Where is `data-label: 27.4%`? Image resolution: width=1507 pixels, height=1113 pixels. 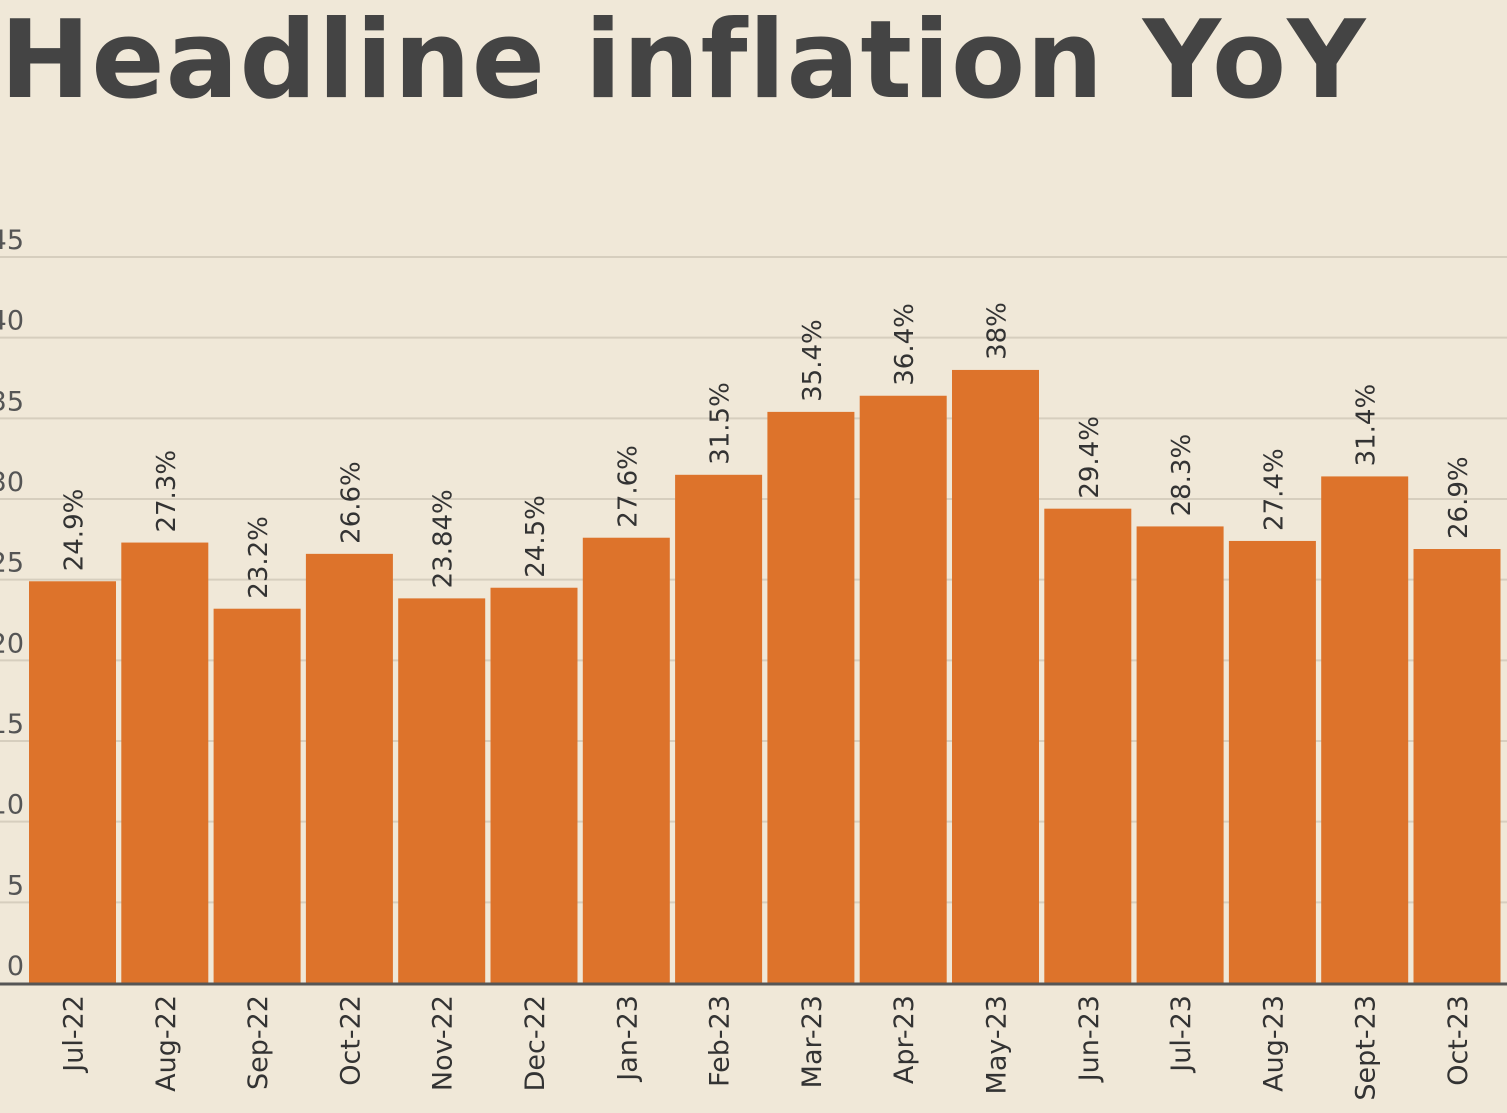
data-label: 27.4% is located at coordinates (1274, 489).